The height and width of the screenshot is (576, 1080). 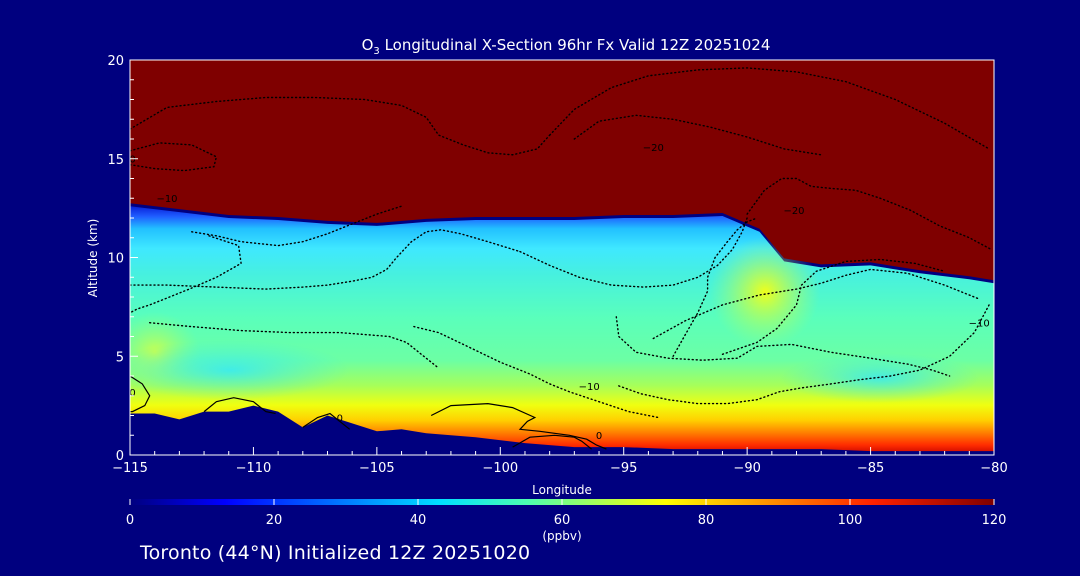 I want to click on x-axis: −115 −110 −105 −100 −95 −90 −85 −80, so click(x=560, y=461).